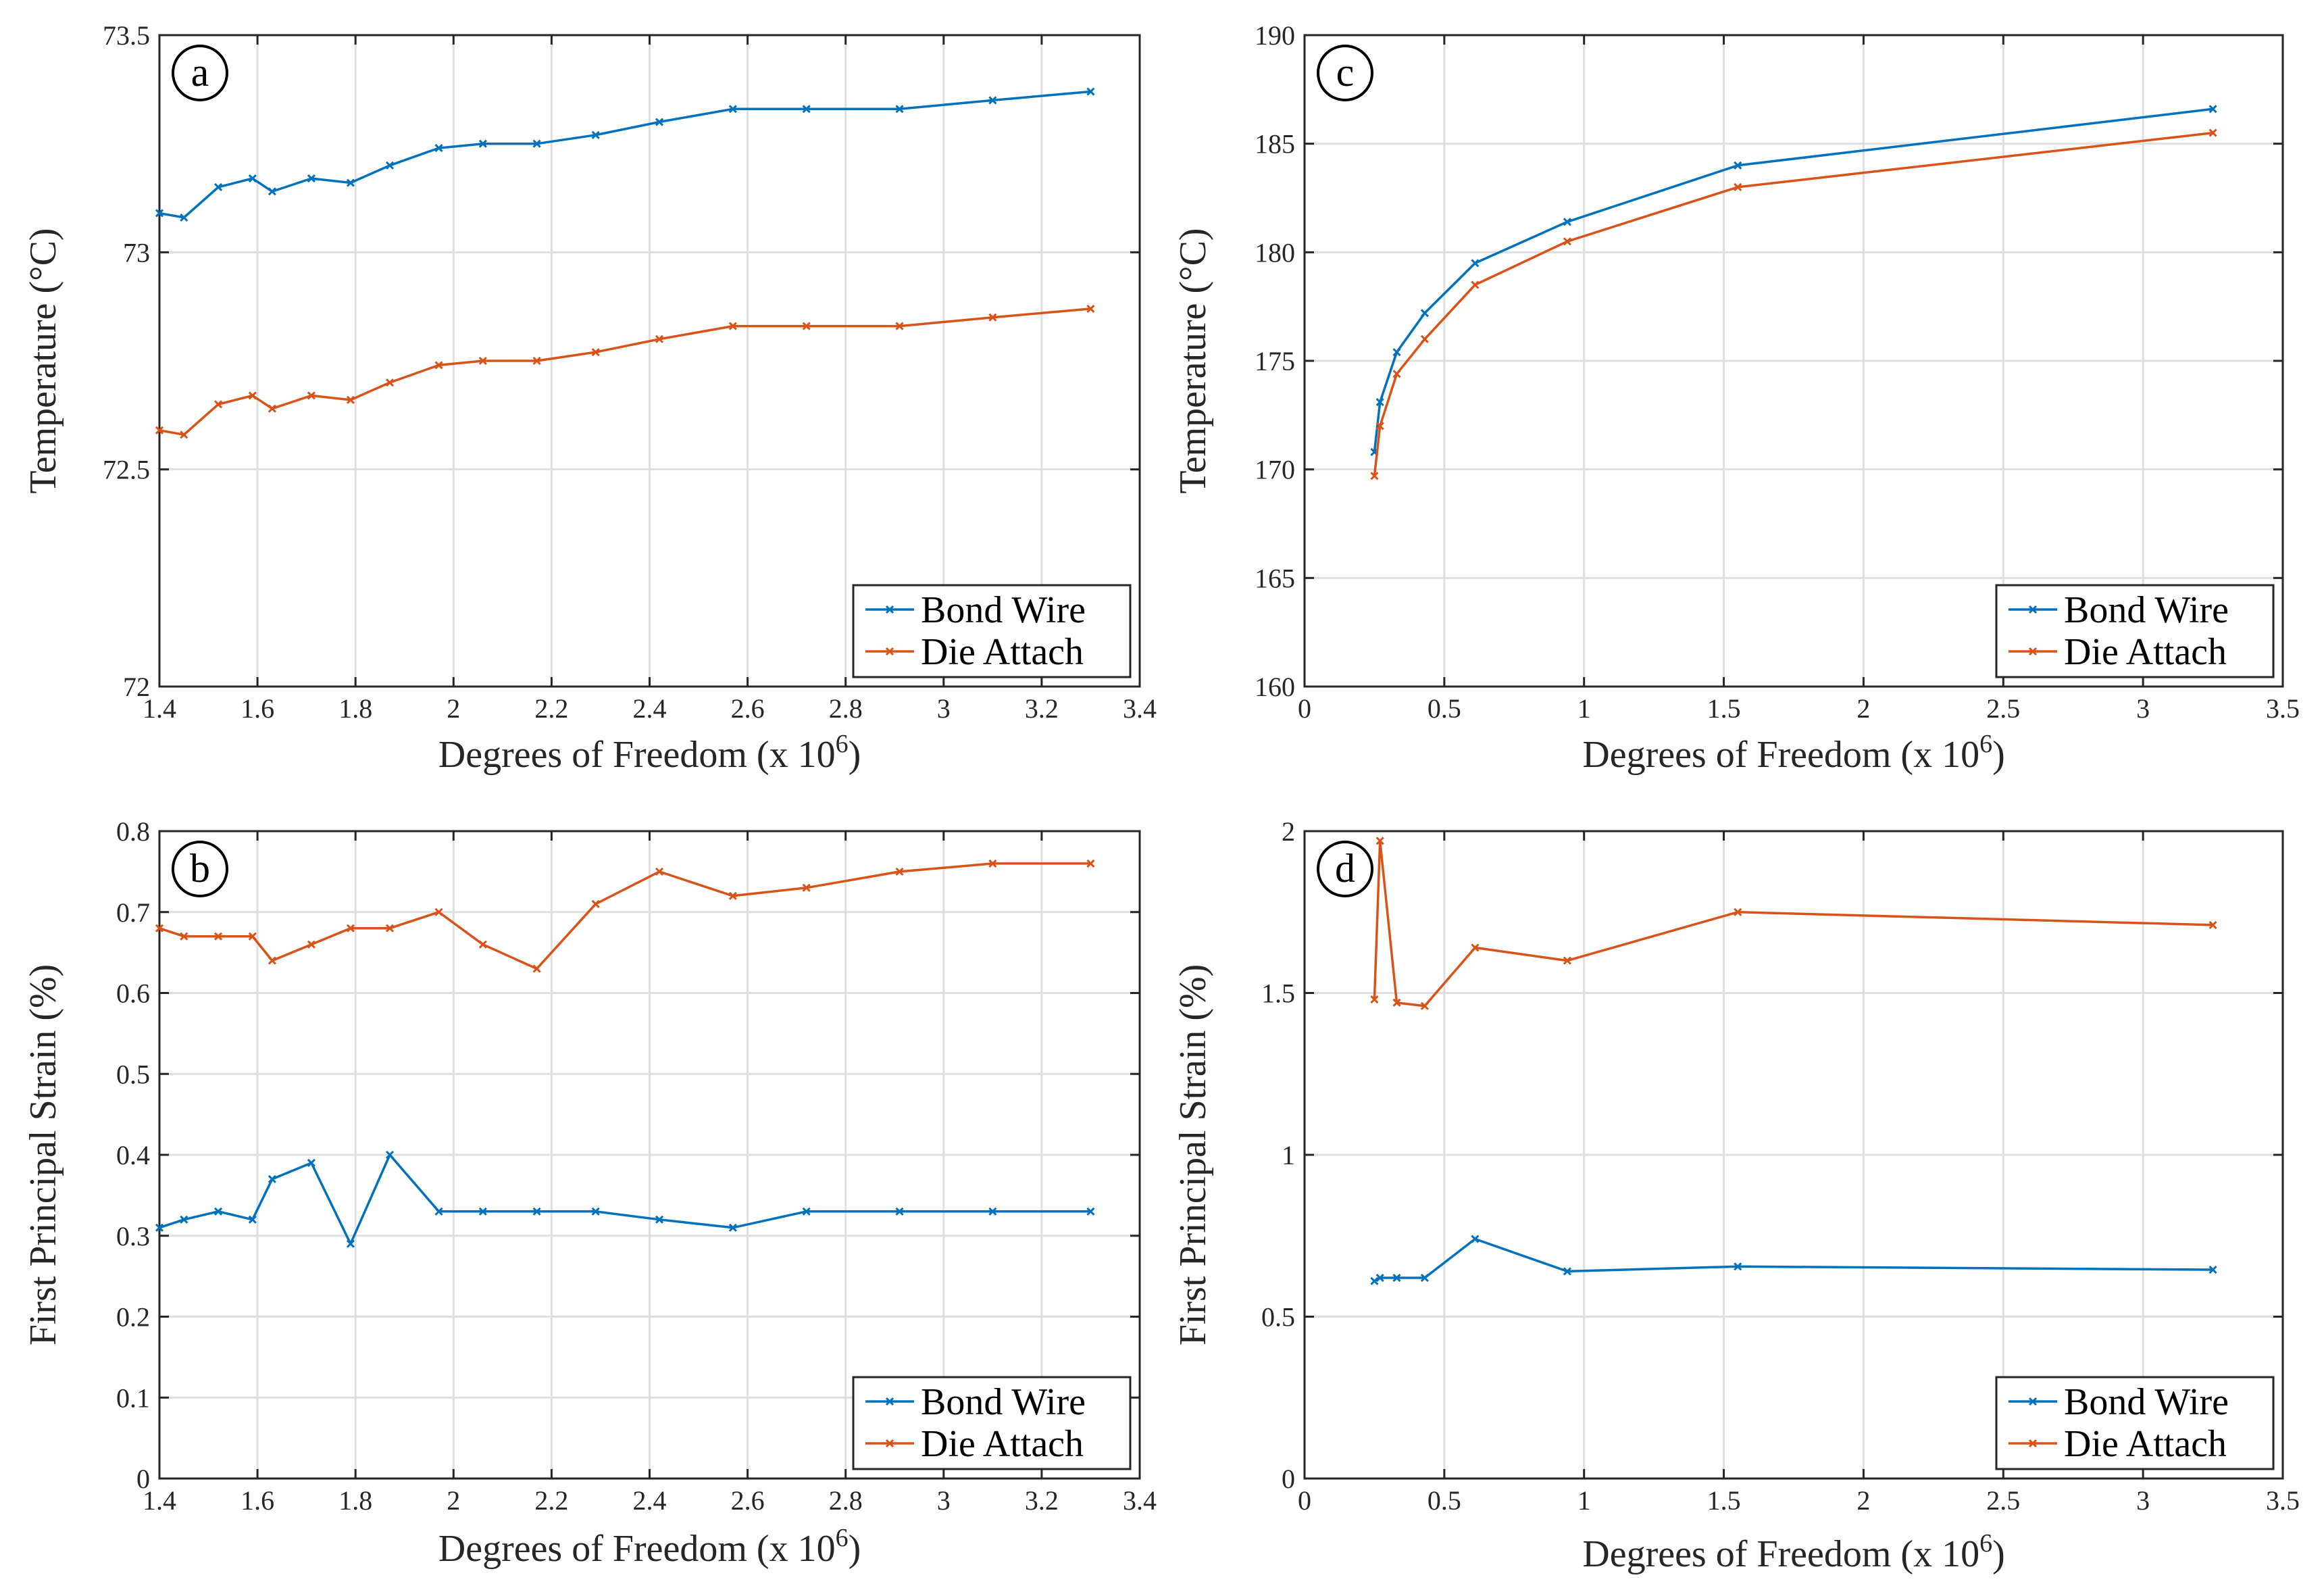  I want to click on x-tick-label: 3.4, so click(1140, 1501).